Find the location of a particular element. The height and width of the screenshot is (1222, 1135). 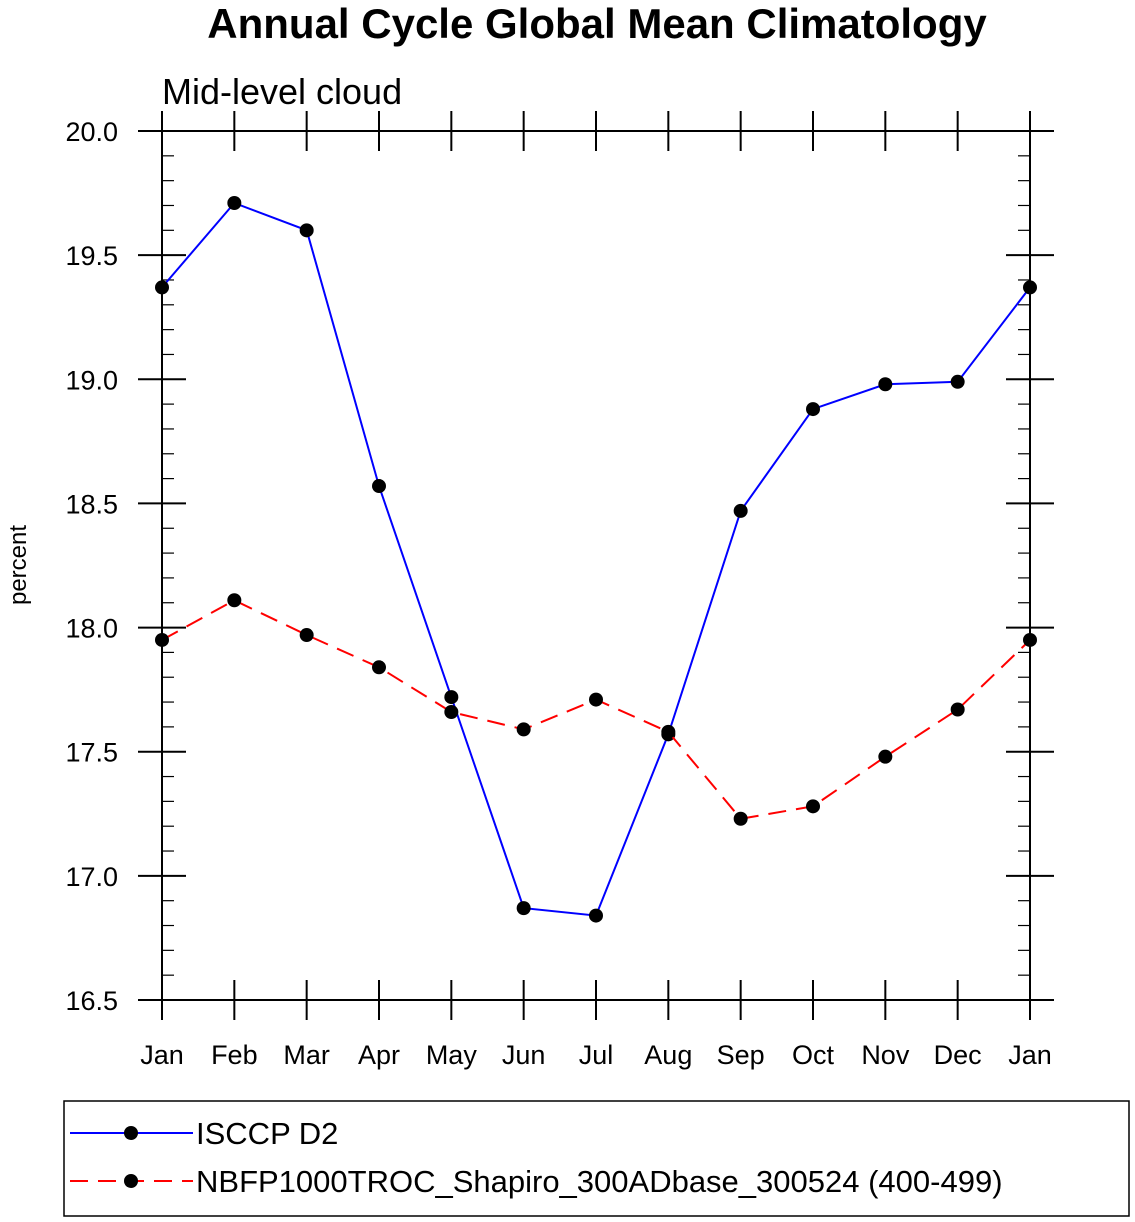

chart-subtitle: Mid-level cloud is located at coordinates (282, 91).